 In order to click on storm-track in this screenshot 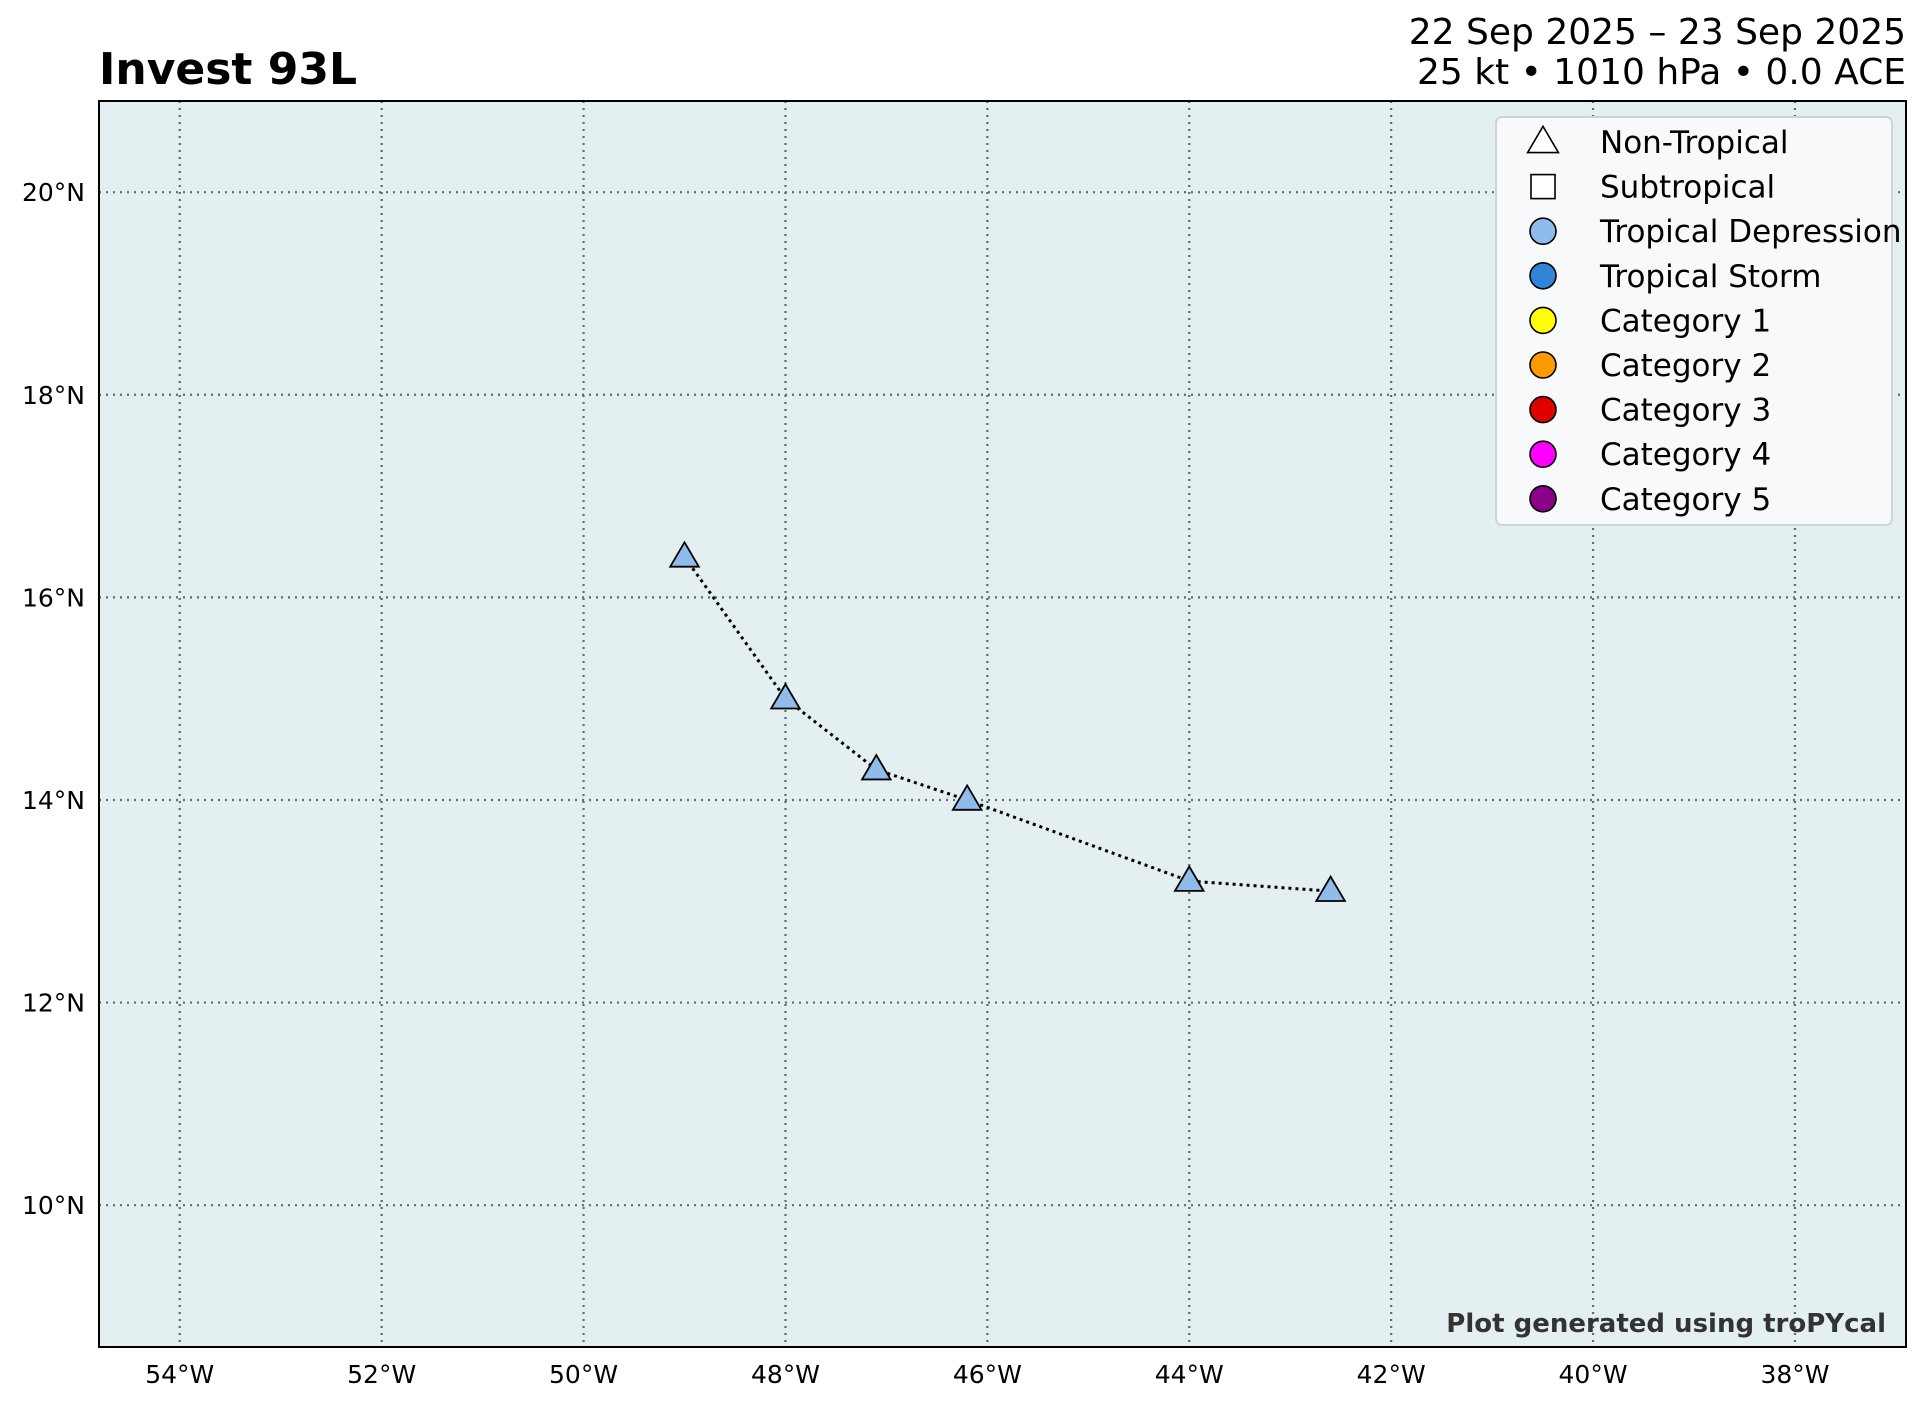, I will do `click(1007, 721)`.